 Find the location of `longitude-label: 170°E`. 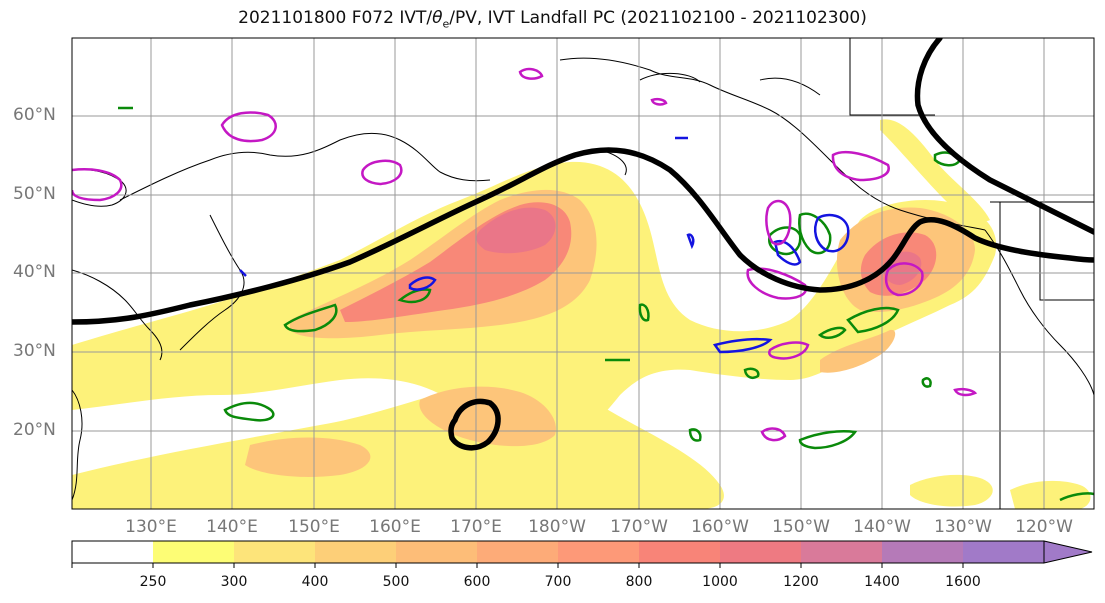

longitude-label: 170°E is located at coordinates (476, 527).